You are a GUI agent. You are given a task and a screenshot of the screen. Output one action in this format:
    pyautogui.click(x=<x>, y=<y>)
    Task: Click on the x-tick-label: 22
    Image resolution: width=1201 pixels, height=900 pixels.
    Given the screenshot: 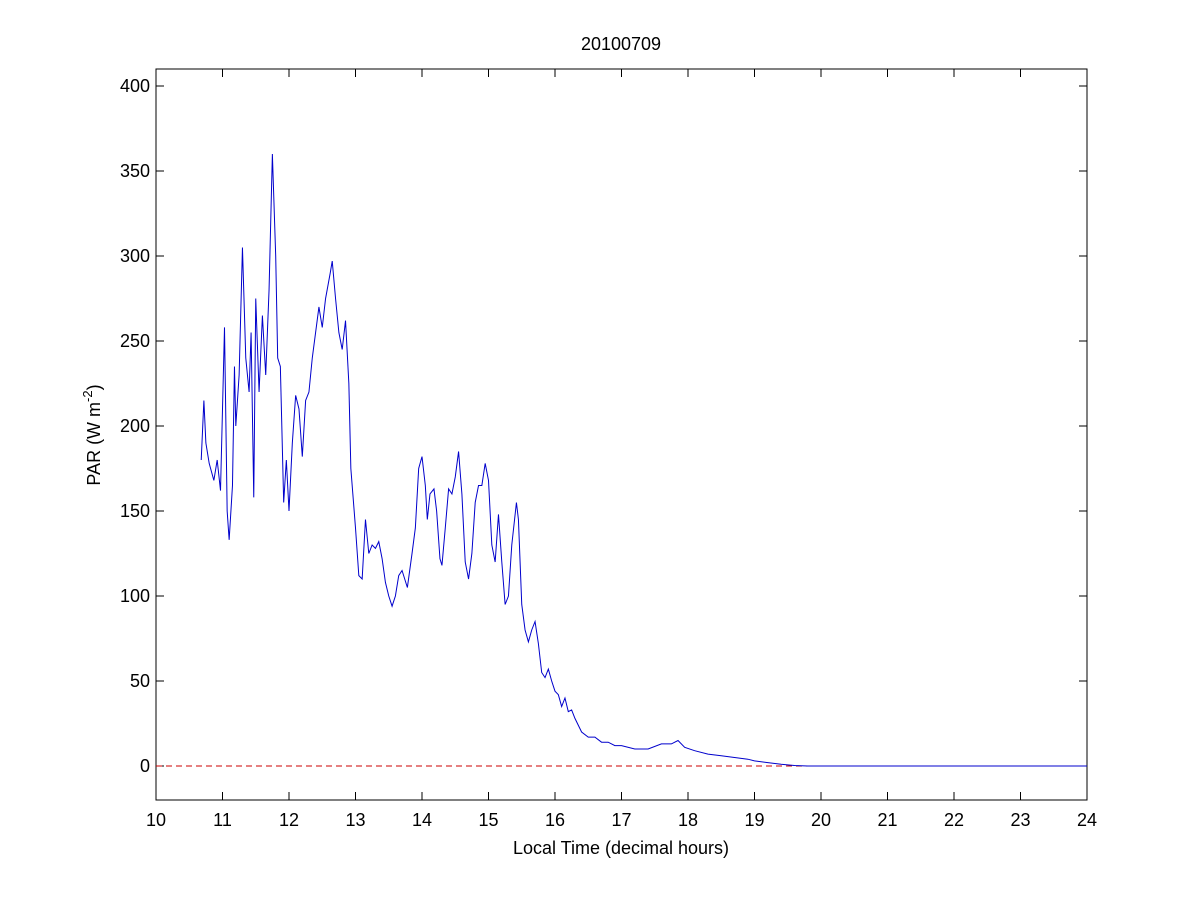 What is the action you would take?
    pyautogui.click(x=954, y=820)
    